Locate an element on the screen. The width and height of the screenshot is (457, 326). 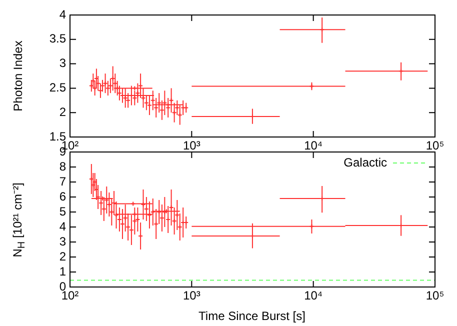
y-axis-title: Photon Index is located at coordinates (18, 76).